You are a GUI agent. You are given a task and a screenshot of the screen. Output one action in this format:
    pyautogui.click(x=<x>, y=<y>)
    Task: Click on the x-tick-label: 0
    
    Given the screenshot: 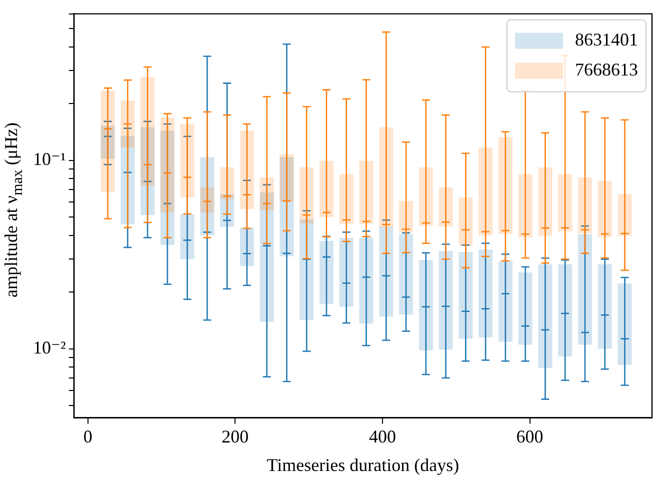 What is the action you would take?
    pyautogui.click(x=87, y=436)
    